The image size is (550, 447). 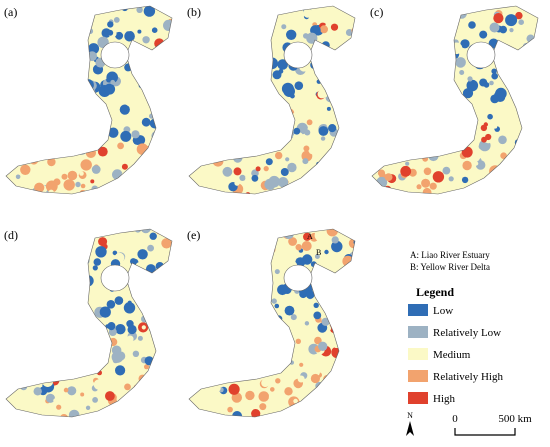 What do you see at coordinates (435, 292) in the screenshot?
I see `legend-title: Legend` at bounding box center [435, 292].